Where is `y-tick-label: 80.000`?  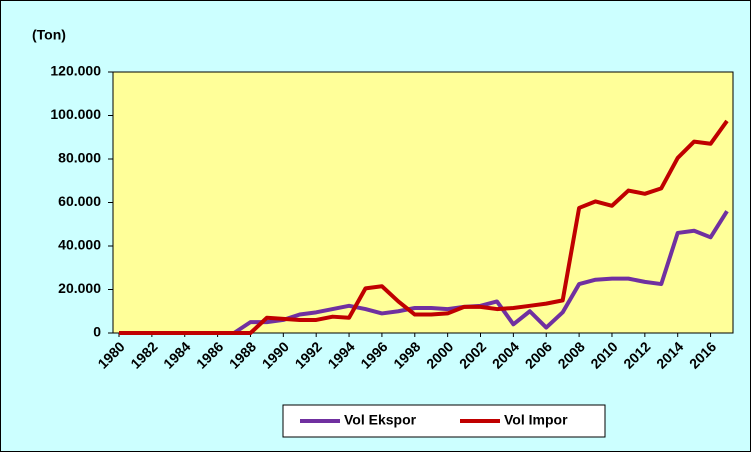 y-tick-label: 80.000 is located at coordinates (79, 158).